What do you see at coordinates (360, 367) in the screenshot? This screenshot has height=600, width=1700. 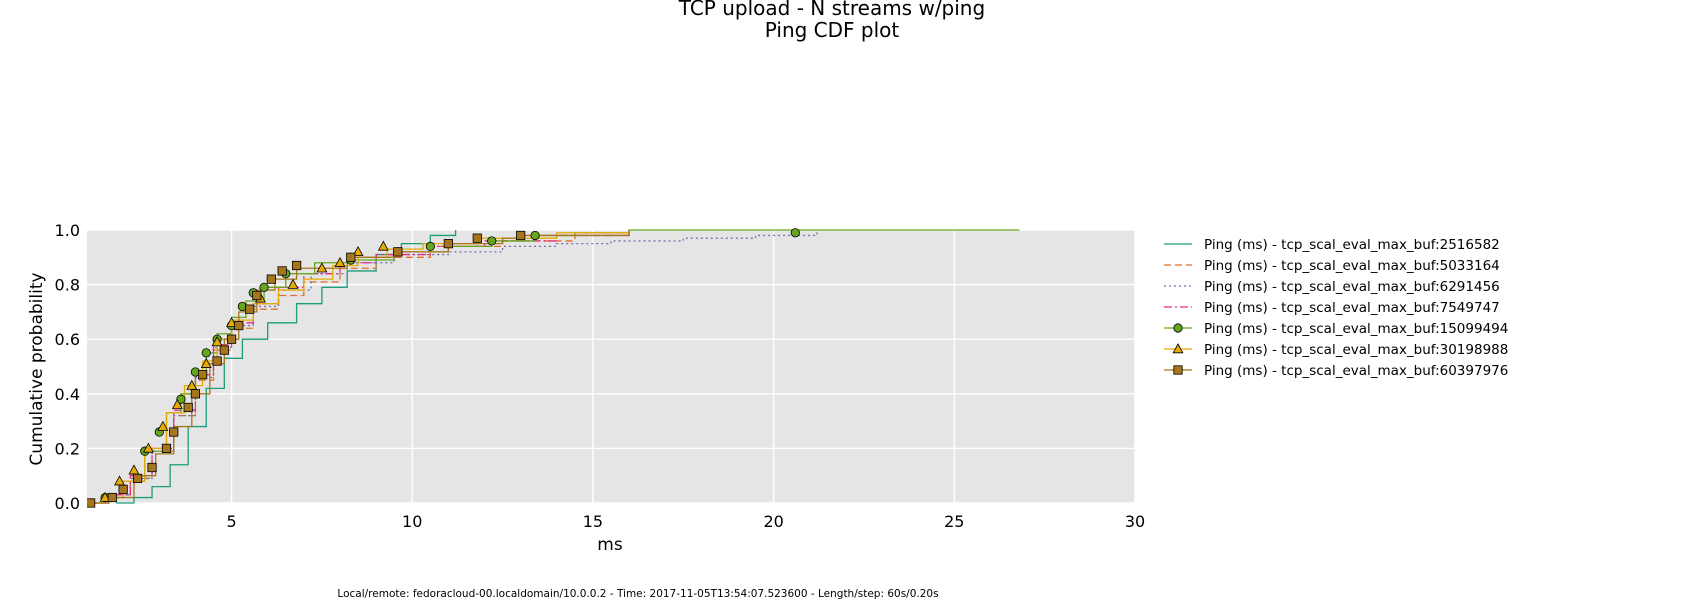 I see `series-line` at bounding box center [360, 367].